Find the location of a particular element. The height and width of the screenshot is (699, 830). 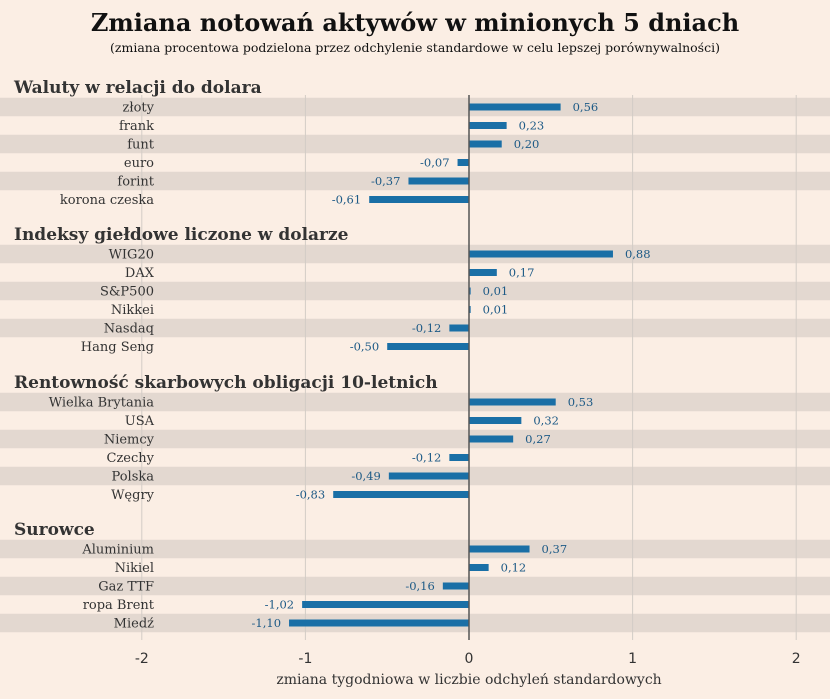

value-label: -1,10 is located at coordinates (267, 623).